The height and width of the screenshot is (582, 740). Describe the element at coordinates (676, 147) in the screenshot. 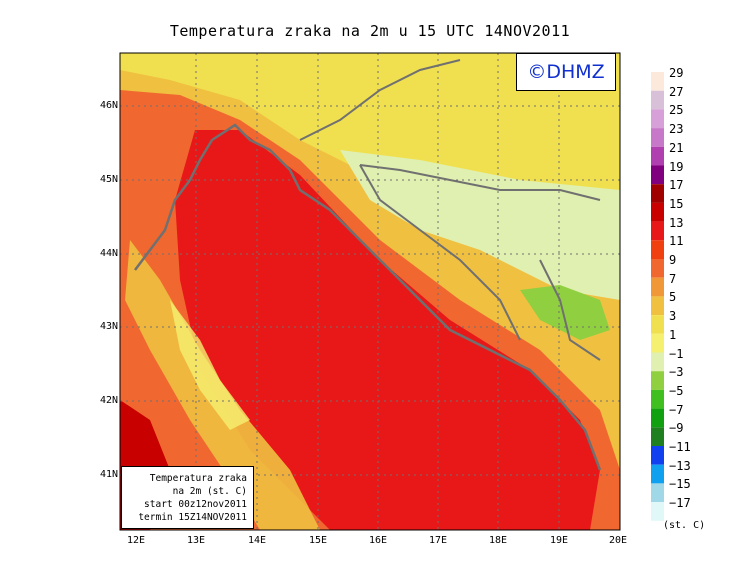

I see `legend-label: 21` at that location.